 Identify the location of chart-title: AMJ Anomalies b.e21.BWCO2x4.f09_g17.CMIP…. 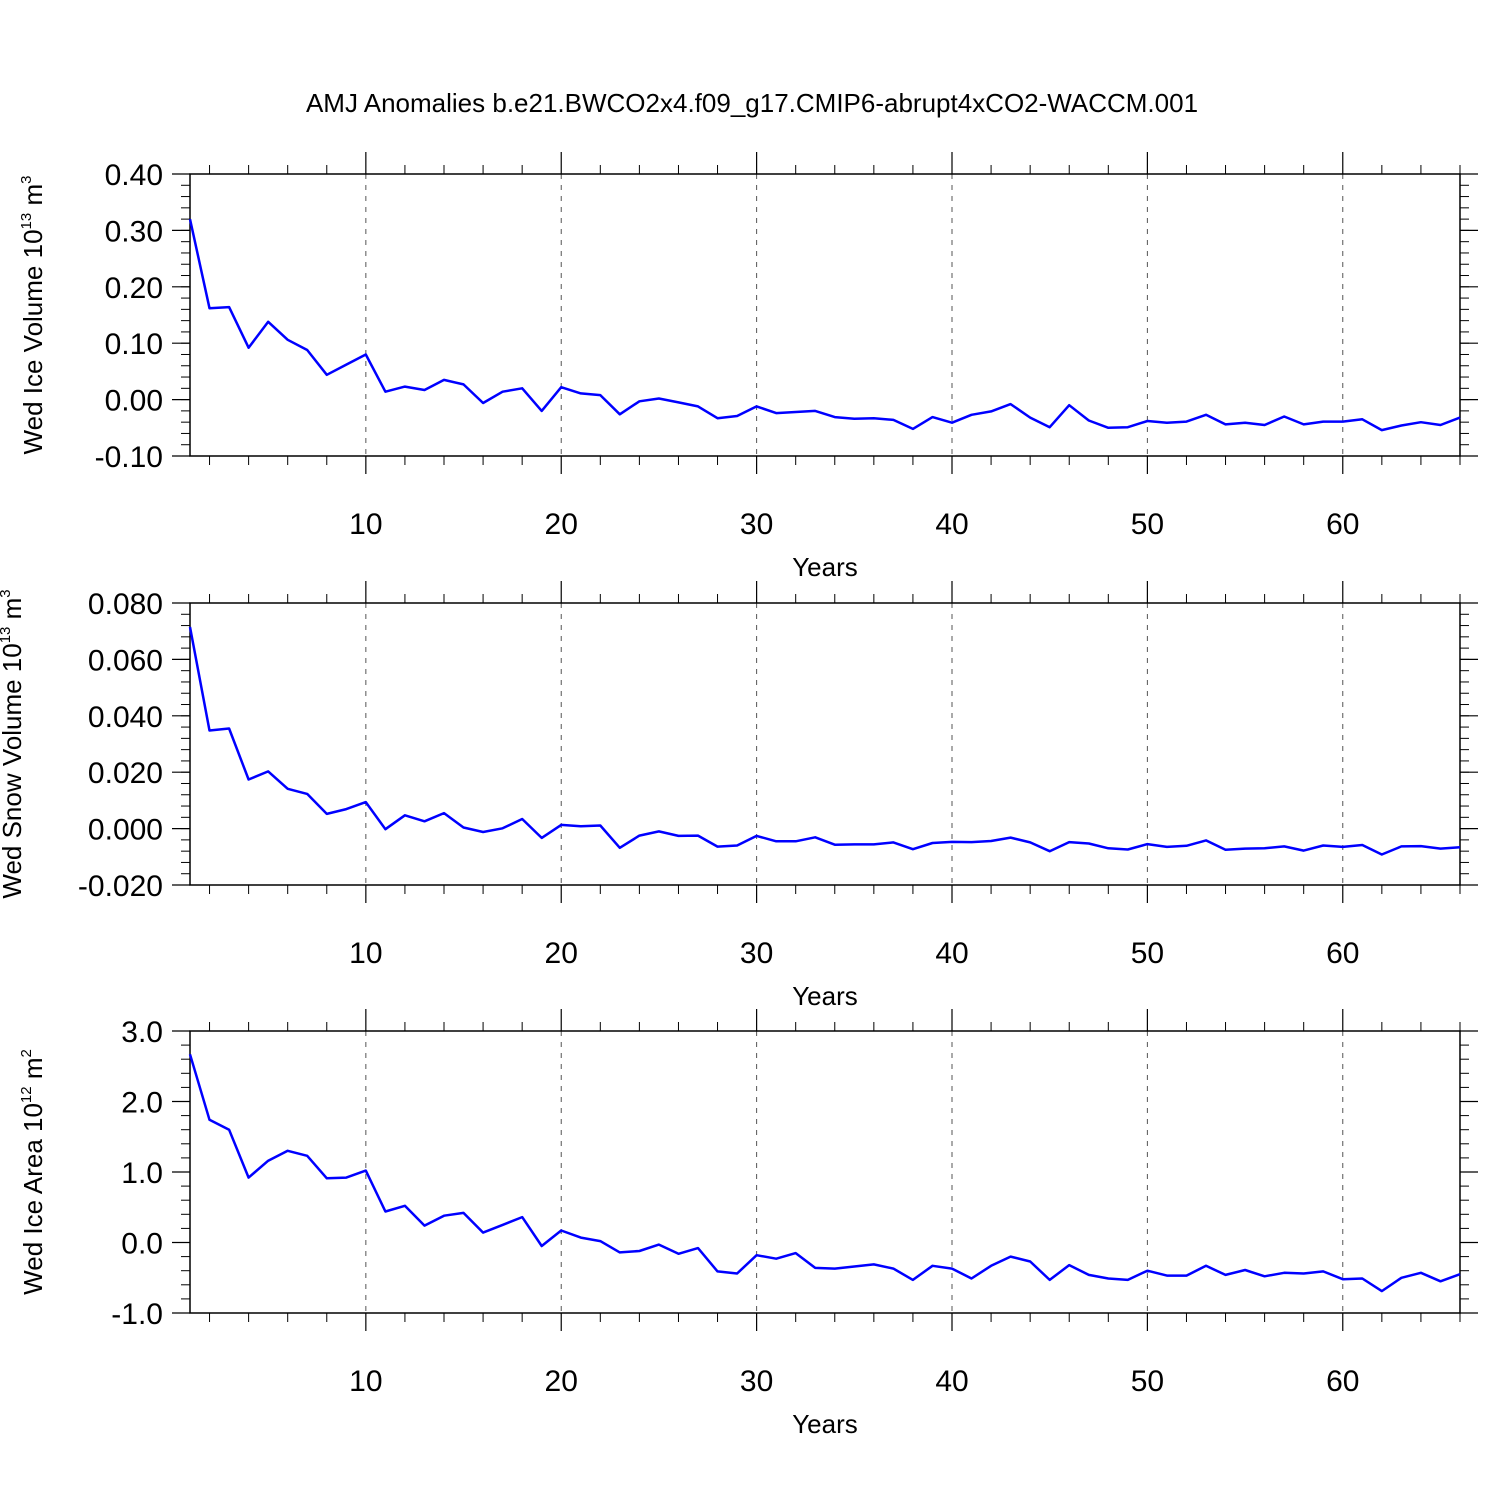
(752, 103).